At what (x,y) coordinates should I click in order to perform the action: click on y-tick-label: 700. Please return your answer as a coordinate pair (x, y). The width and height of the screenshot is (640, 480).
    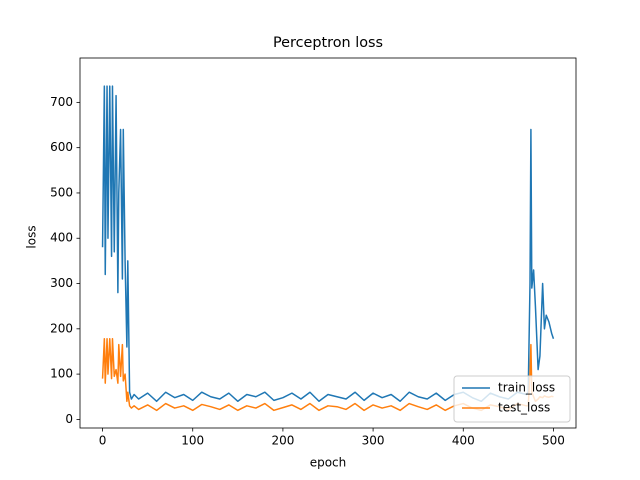
    Looking at the image, I should click on (61, 102).